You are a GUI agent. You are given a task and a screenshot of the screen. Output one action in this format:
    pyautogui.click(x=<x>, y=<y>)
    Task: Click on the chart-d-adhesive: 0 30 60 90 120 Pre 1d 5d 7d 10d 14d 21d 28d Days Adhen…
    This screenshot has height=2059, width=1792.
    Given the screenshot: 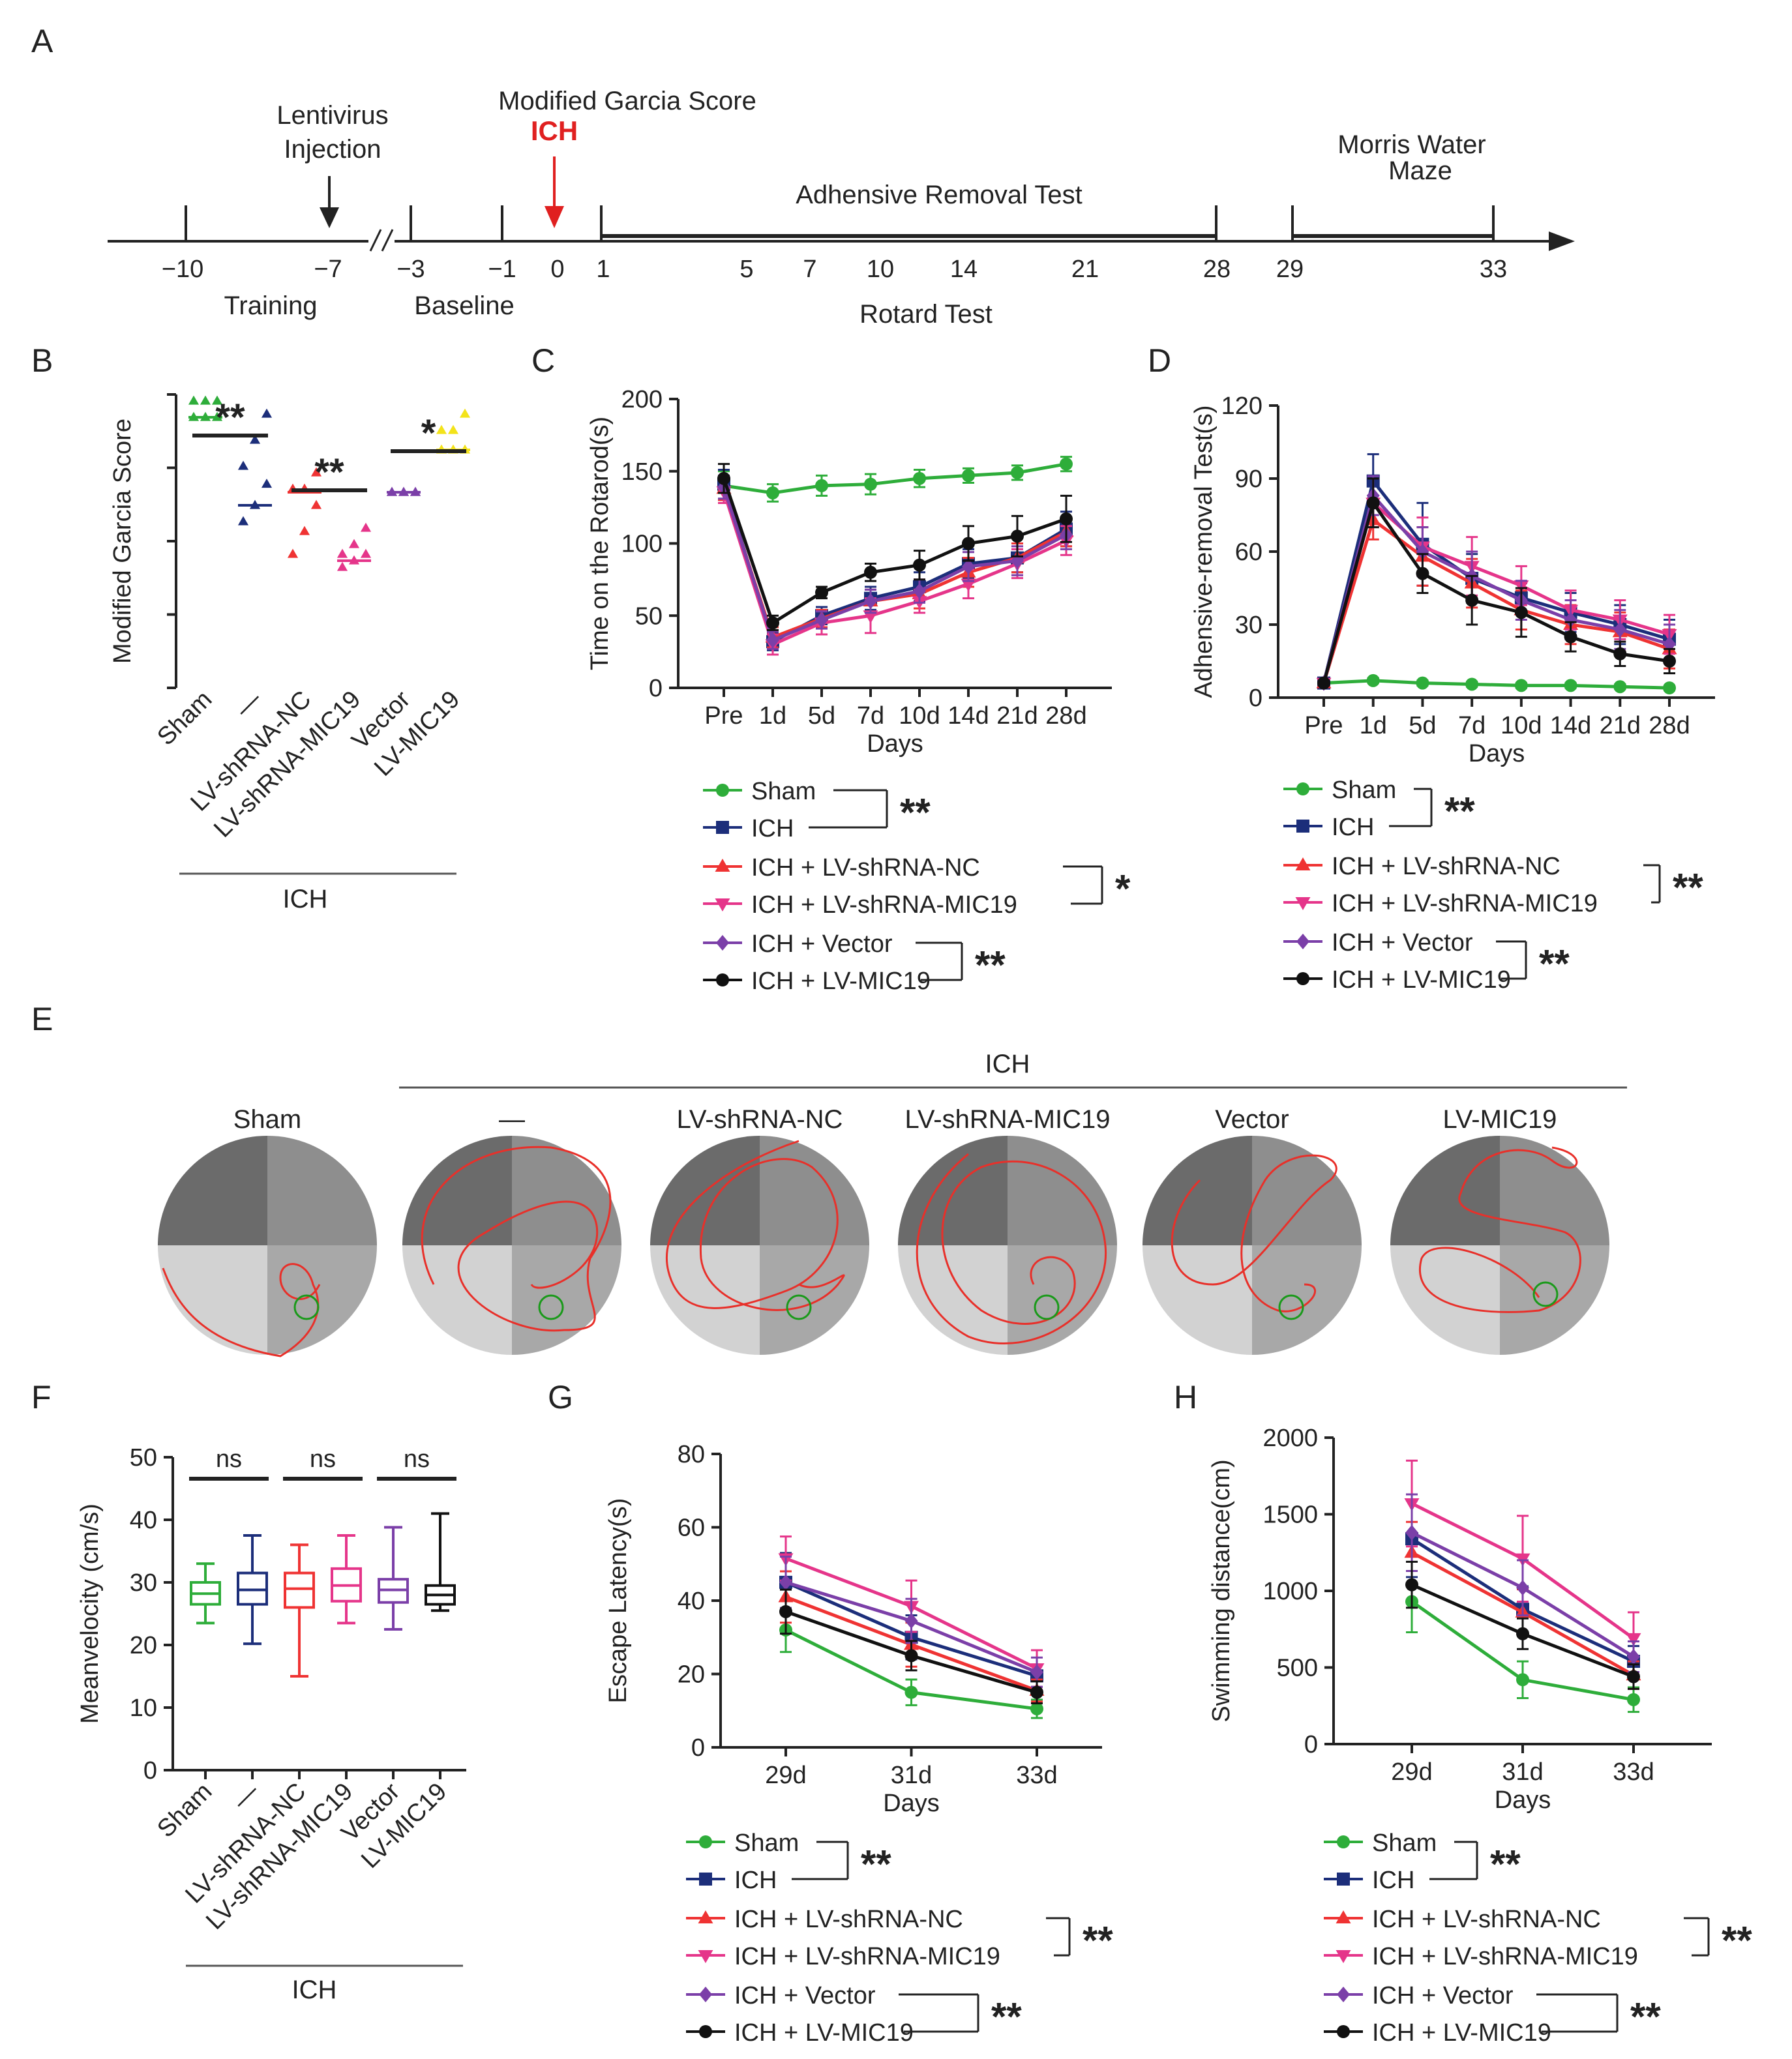 What is the action you would take?
    pyautogui.click(x=1452, y=693)
    